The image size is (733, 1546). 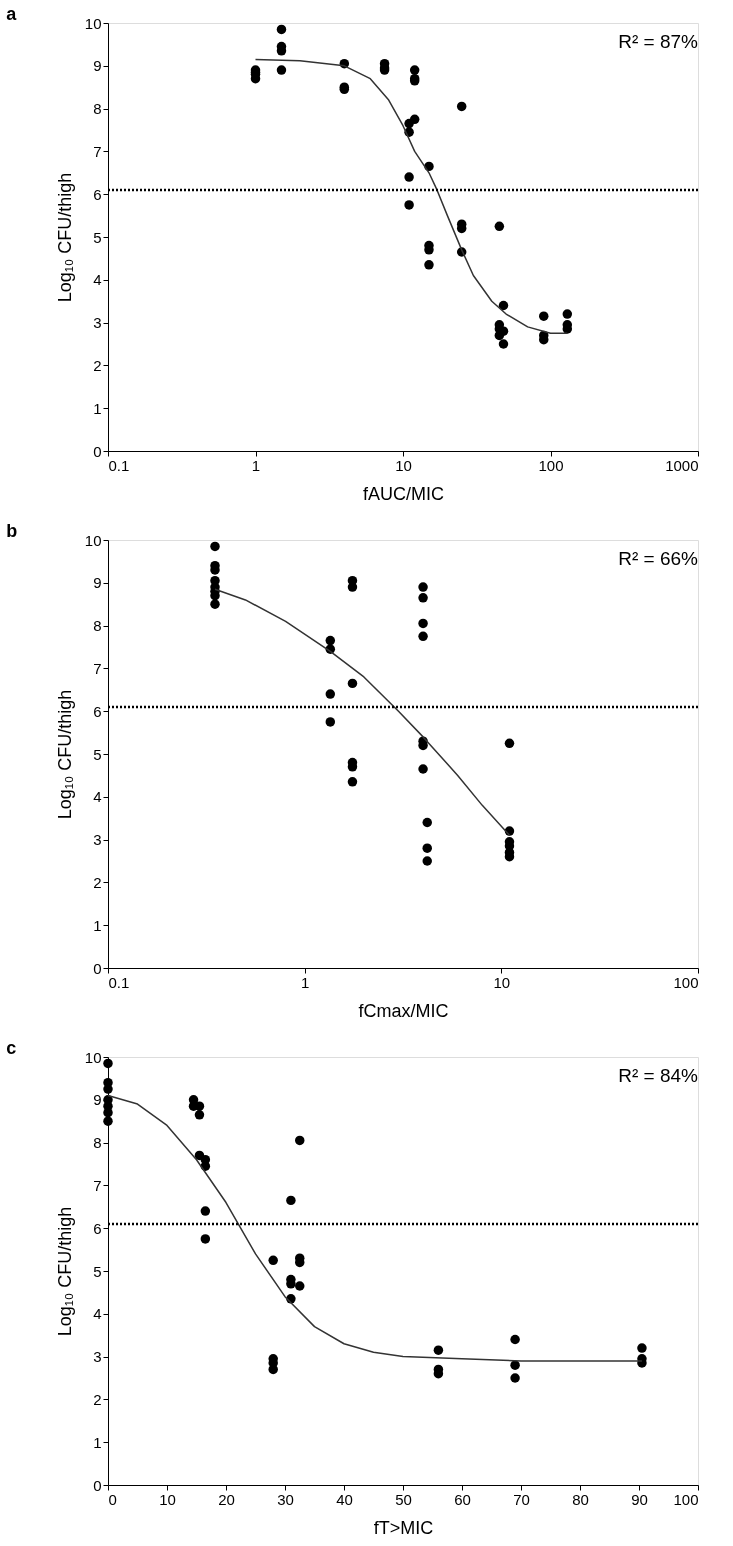 What do you see at coordinates (344, 1499) in the screenshot?
I see `x-tick-label: 40` at bounding box center [344, 1499].